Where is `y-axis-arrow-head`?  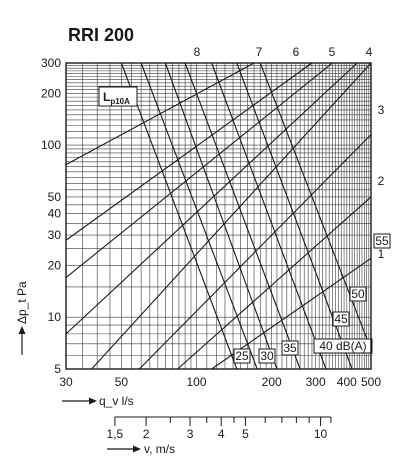
y-axis-arrow-head is located at coordinates (22, 330).